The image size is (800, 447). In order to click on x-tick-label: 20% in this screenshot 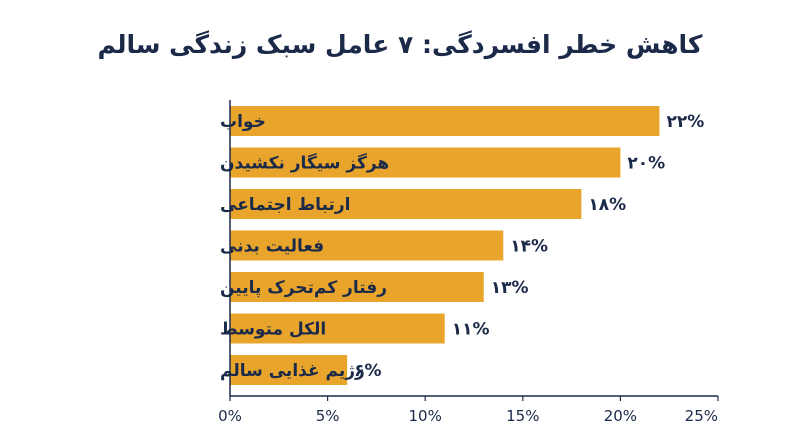, I will do `click(620, 416)`.